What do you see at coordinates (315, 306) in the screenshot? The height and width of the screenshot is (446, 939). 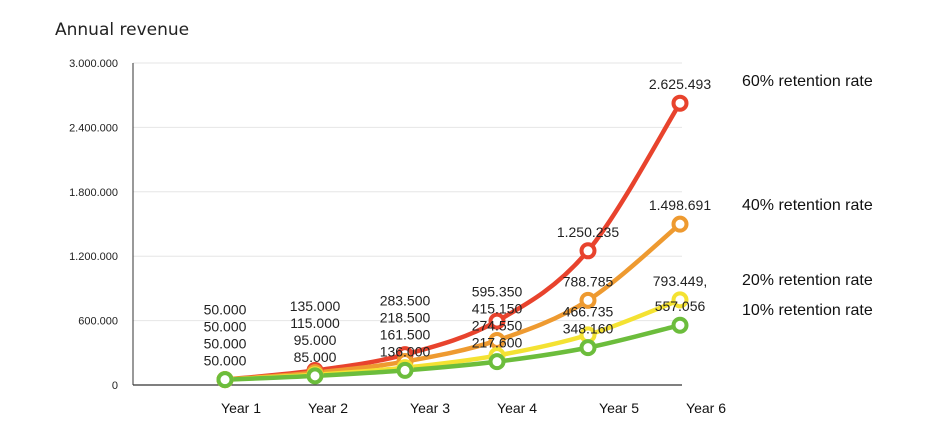 I see `data-label: 135.000` at bounding box center [315, 306].